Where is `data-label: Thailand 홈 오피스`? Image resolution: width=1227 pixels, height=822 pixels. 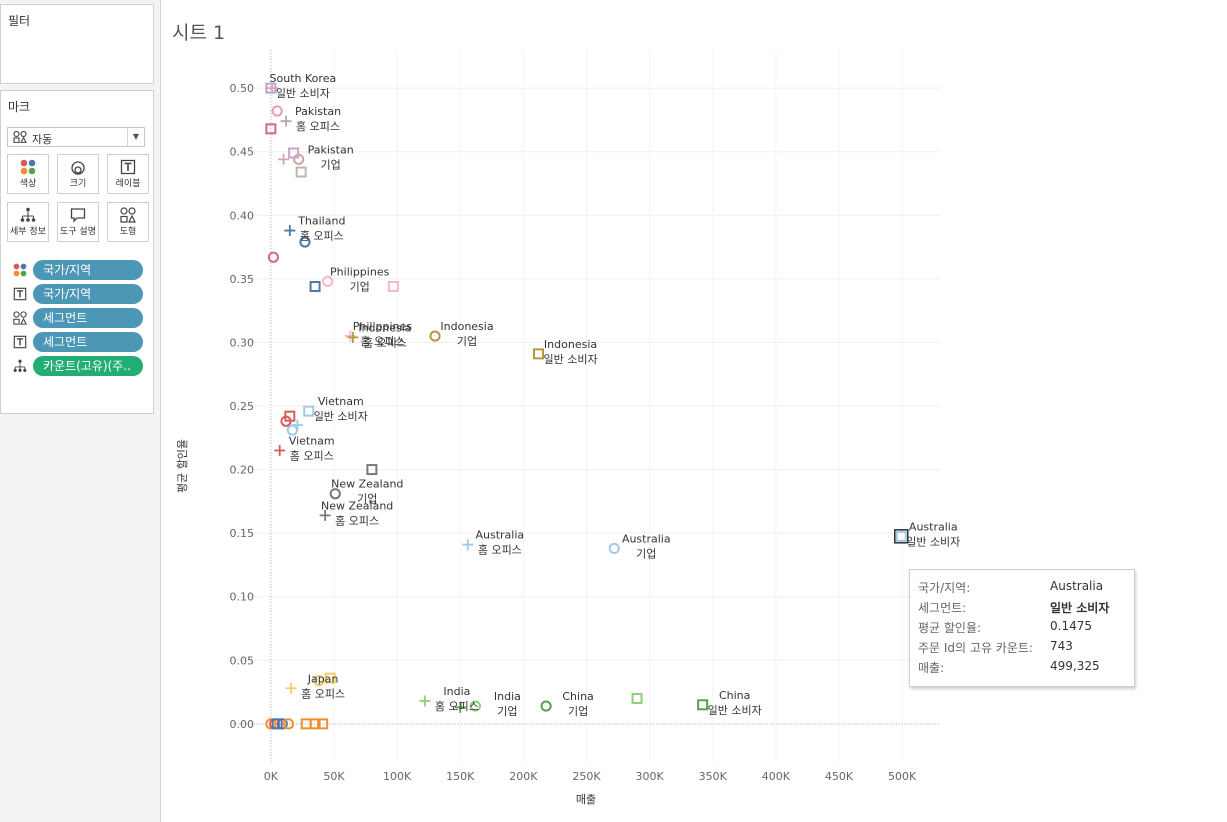 data-label: Thailand 홈 오피스 is located at coordinates (321, 229).